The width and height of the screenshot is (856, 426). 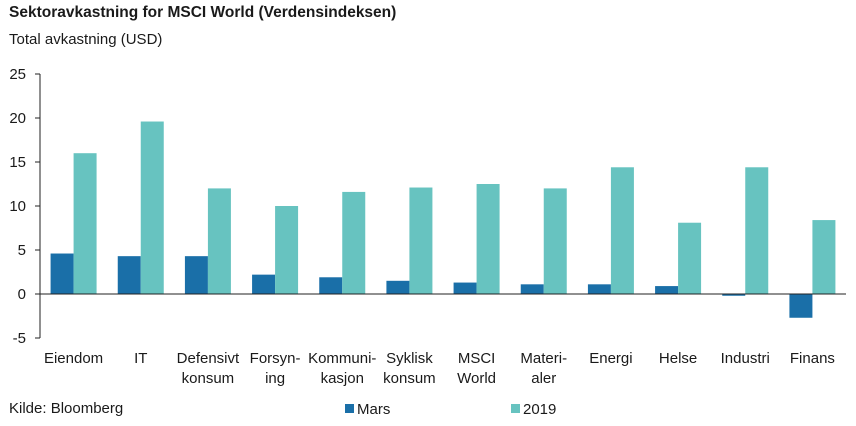 I want to click on y-tick-label: 5, so click(x=22, y=250).